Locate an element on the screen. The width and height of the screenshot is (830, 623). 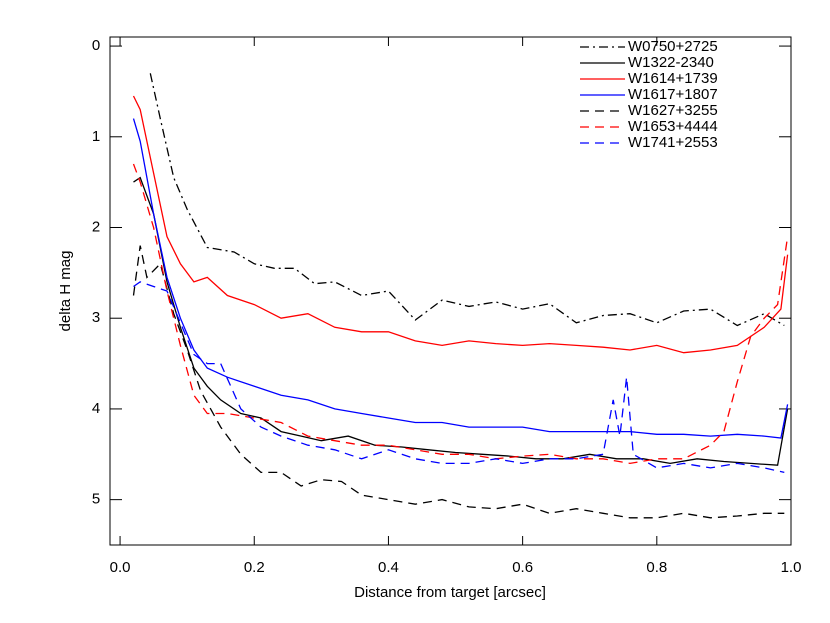
legend-label: W1617+1807 is located at coordinates (673, 94).